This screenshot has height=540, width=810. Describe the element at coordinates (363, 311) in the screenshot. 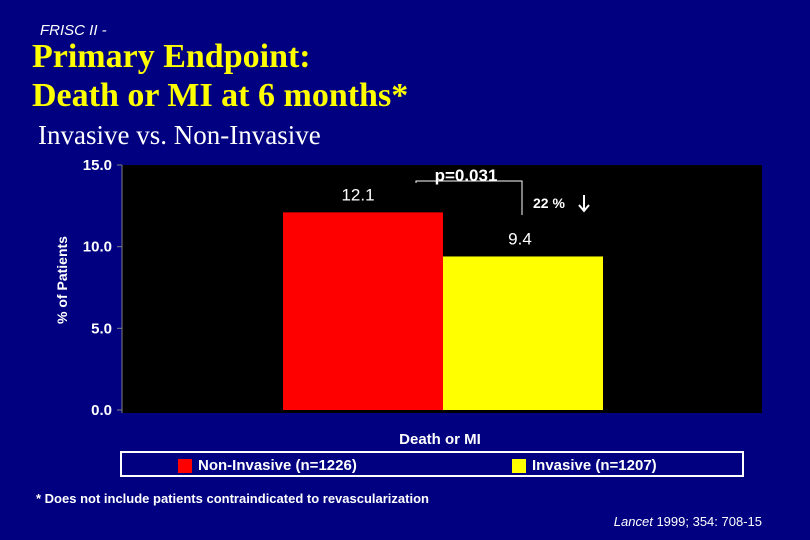

I see `bar-non-invasive` at that location.